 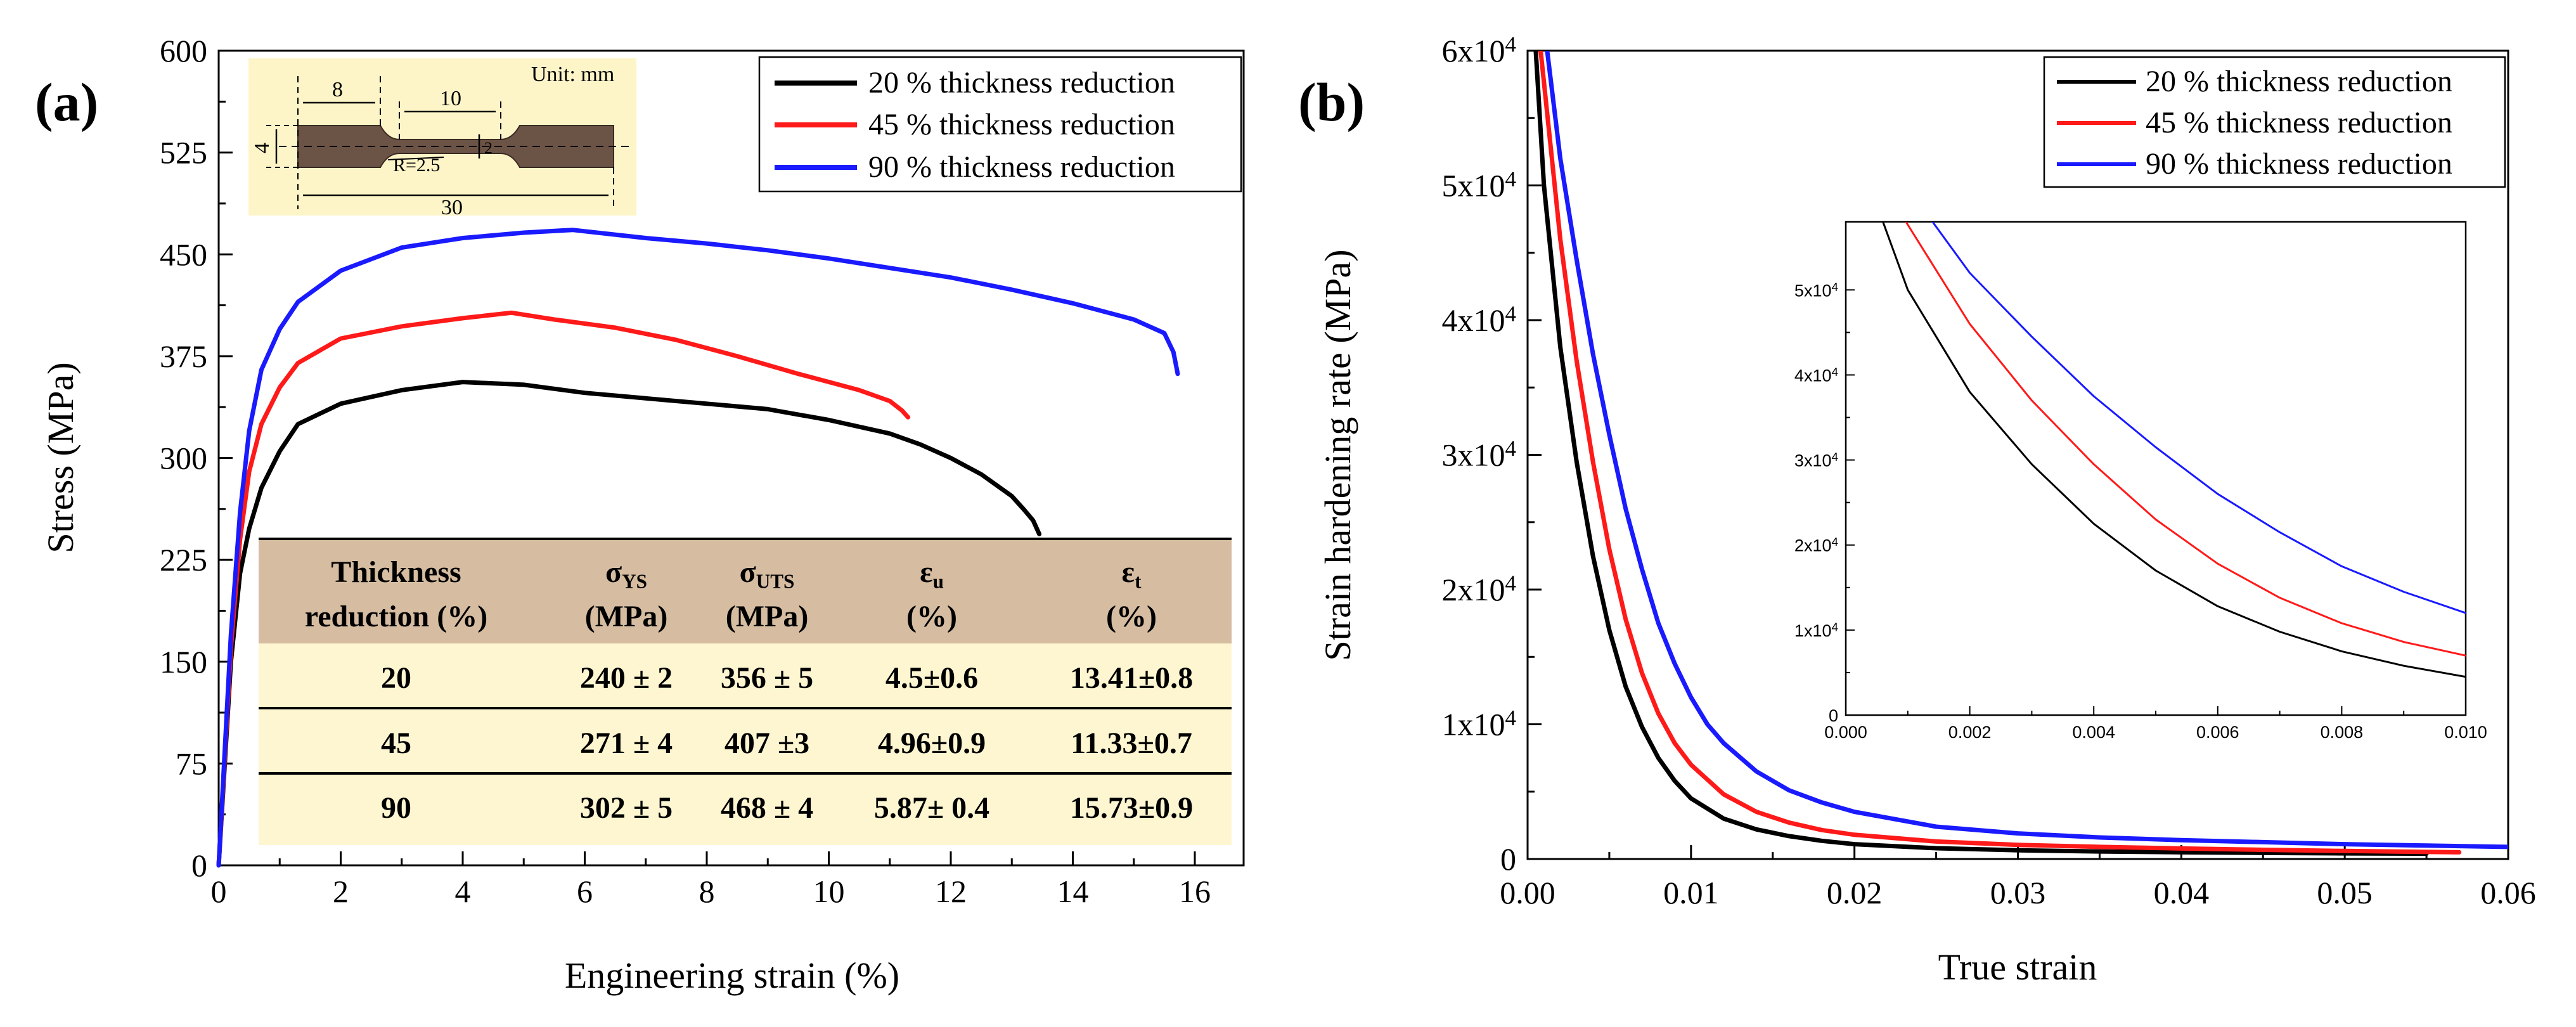 I want to click on panel-a-x-tick-label: 12, so click(x=951, y=892).